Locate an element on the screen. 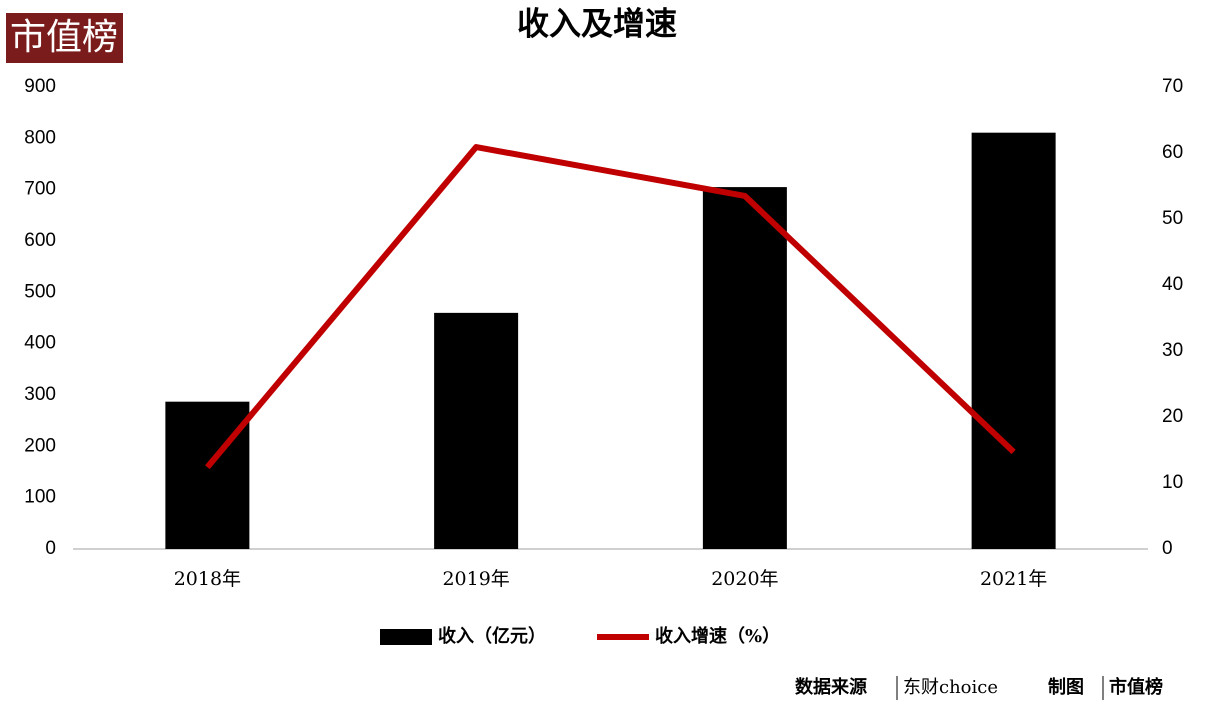  y-tick-label: 300 is located at coordinates (40, 394).